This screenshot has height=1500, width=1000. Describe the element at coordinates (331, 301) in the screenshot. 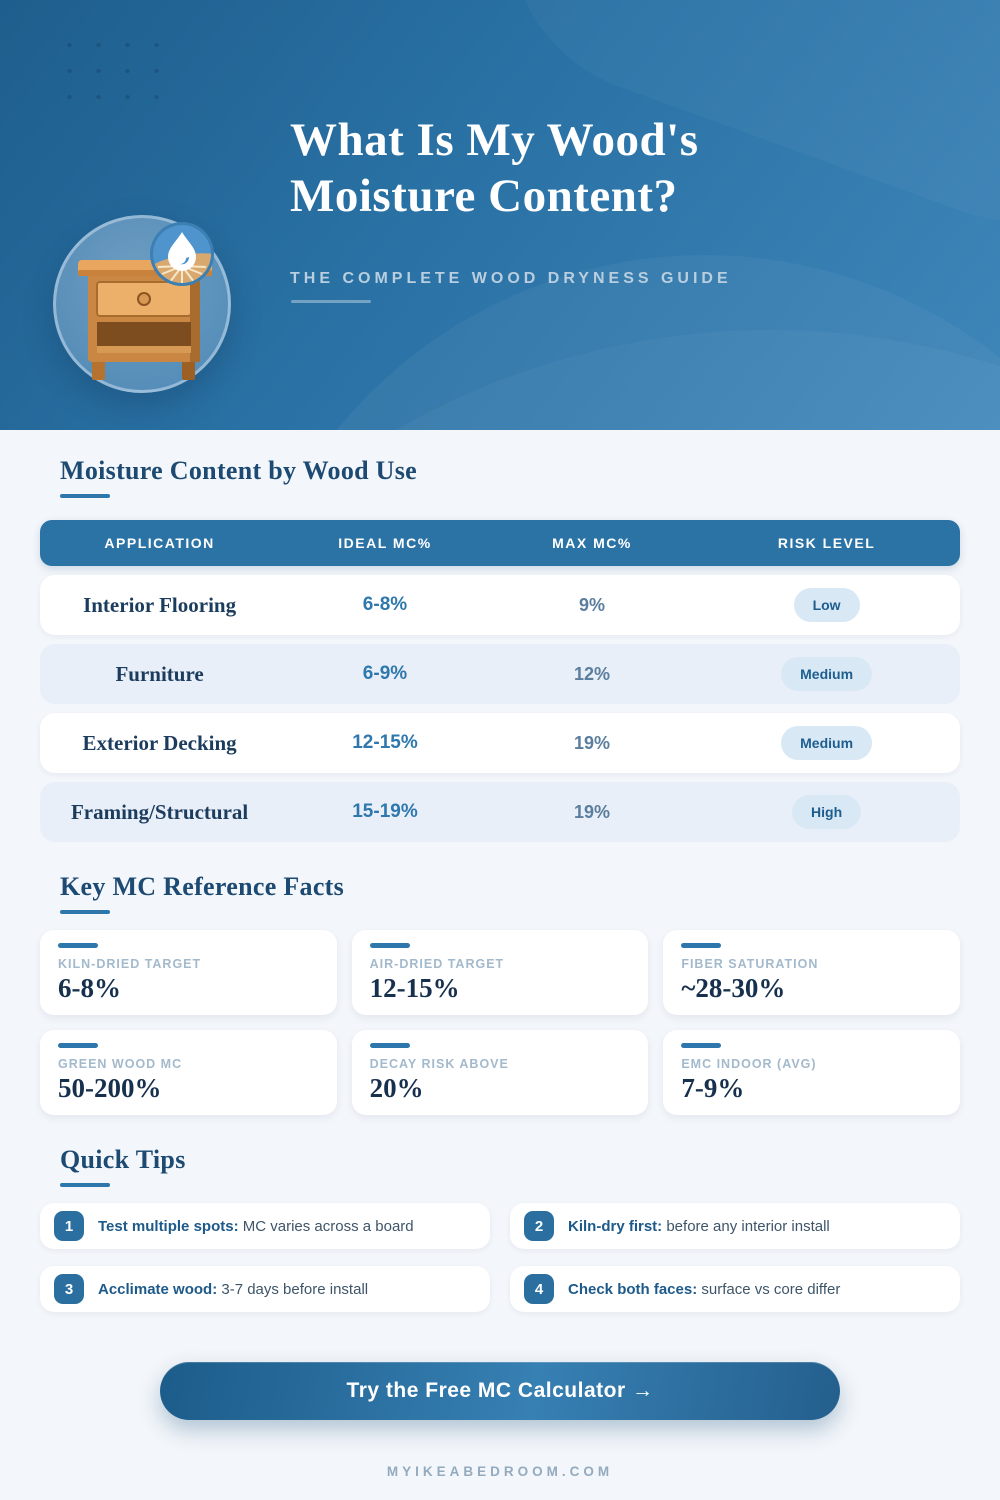

I see `subtitle-underline` at that location.